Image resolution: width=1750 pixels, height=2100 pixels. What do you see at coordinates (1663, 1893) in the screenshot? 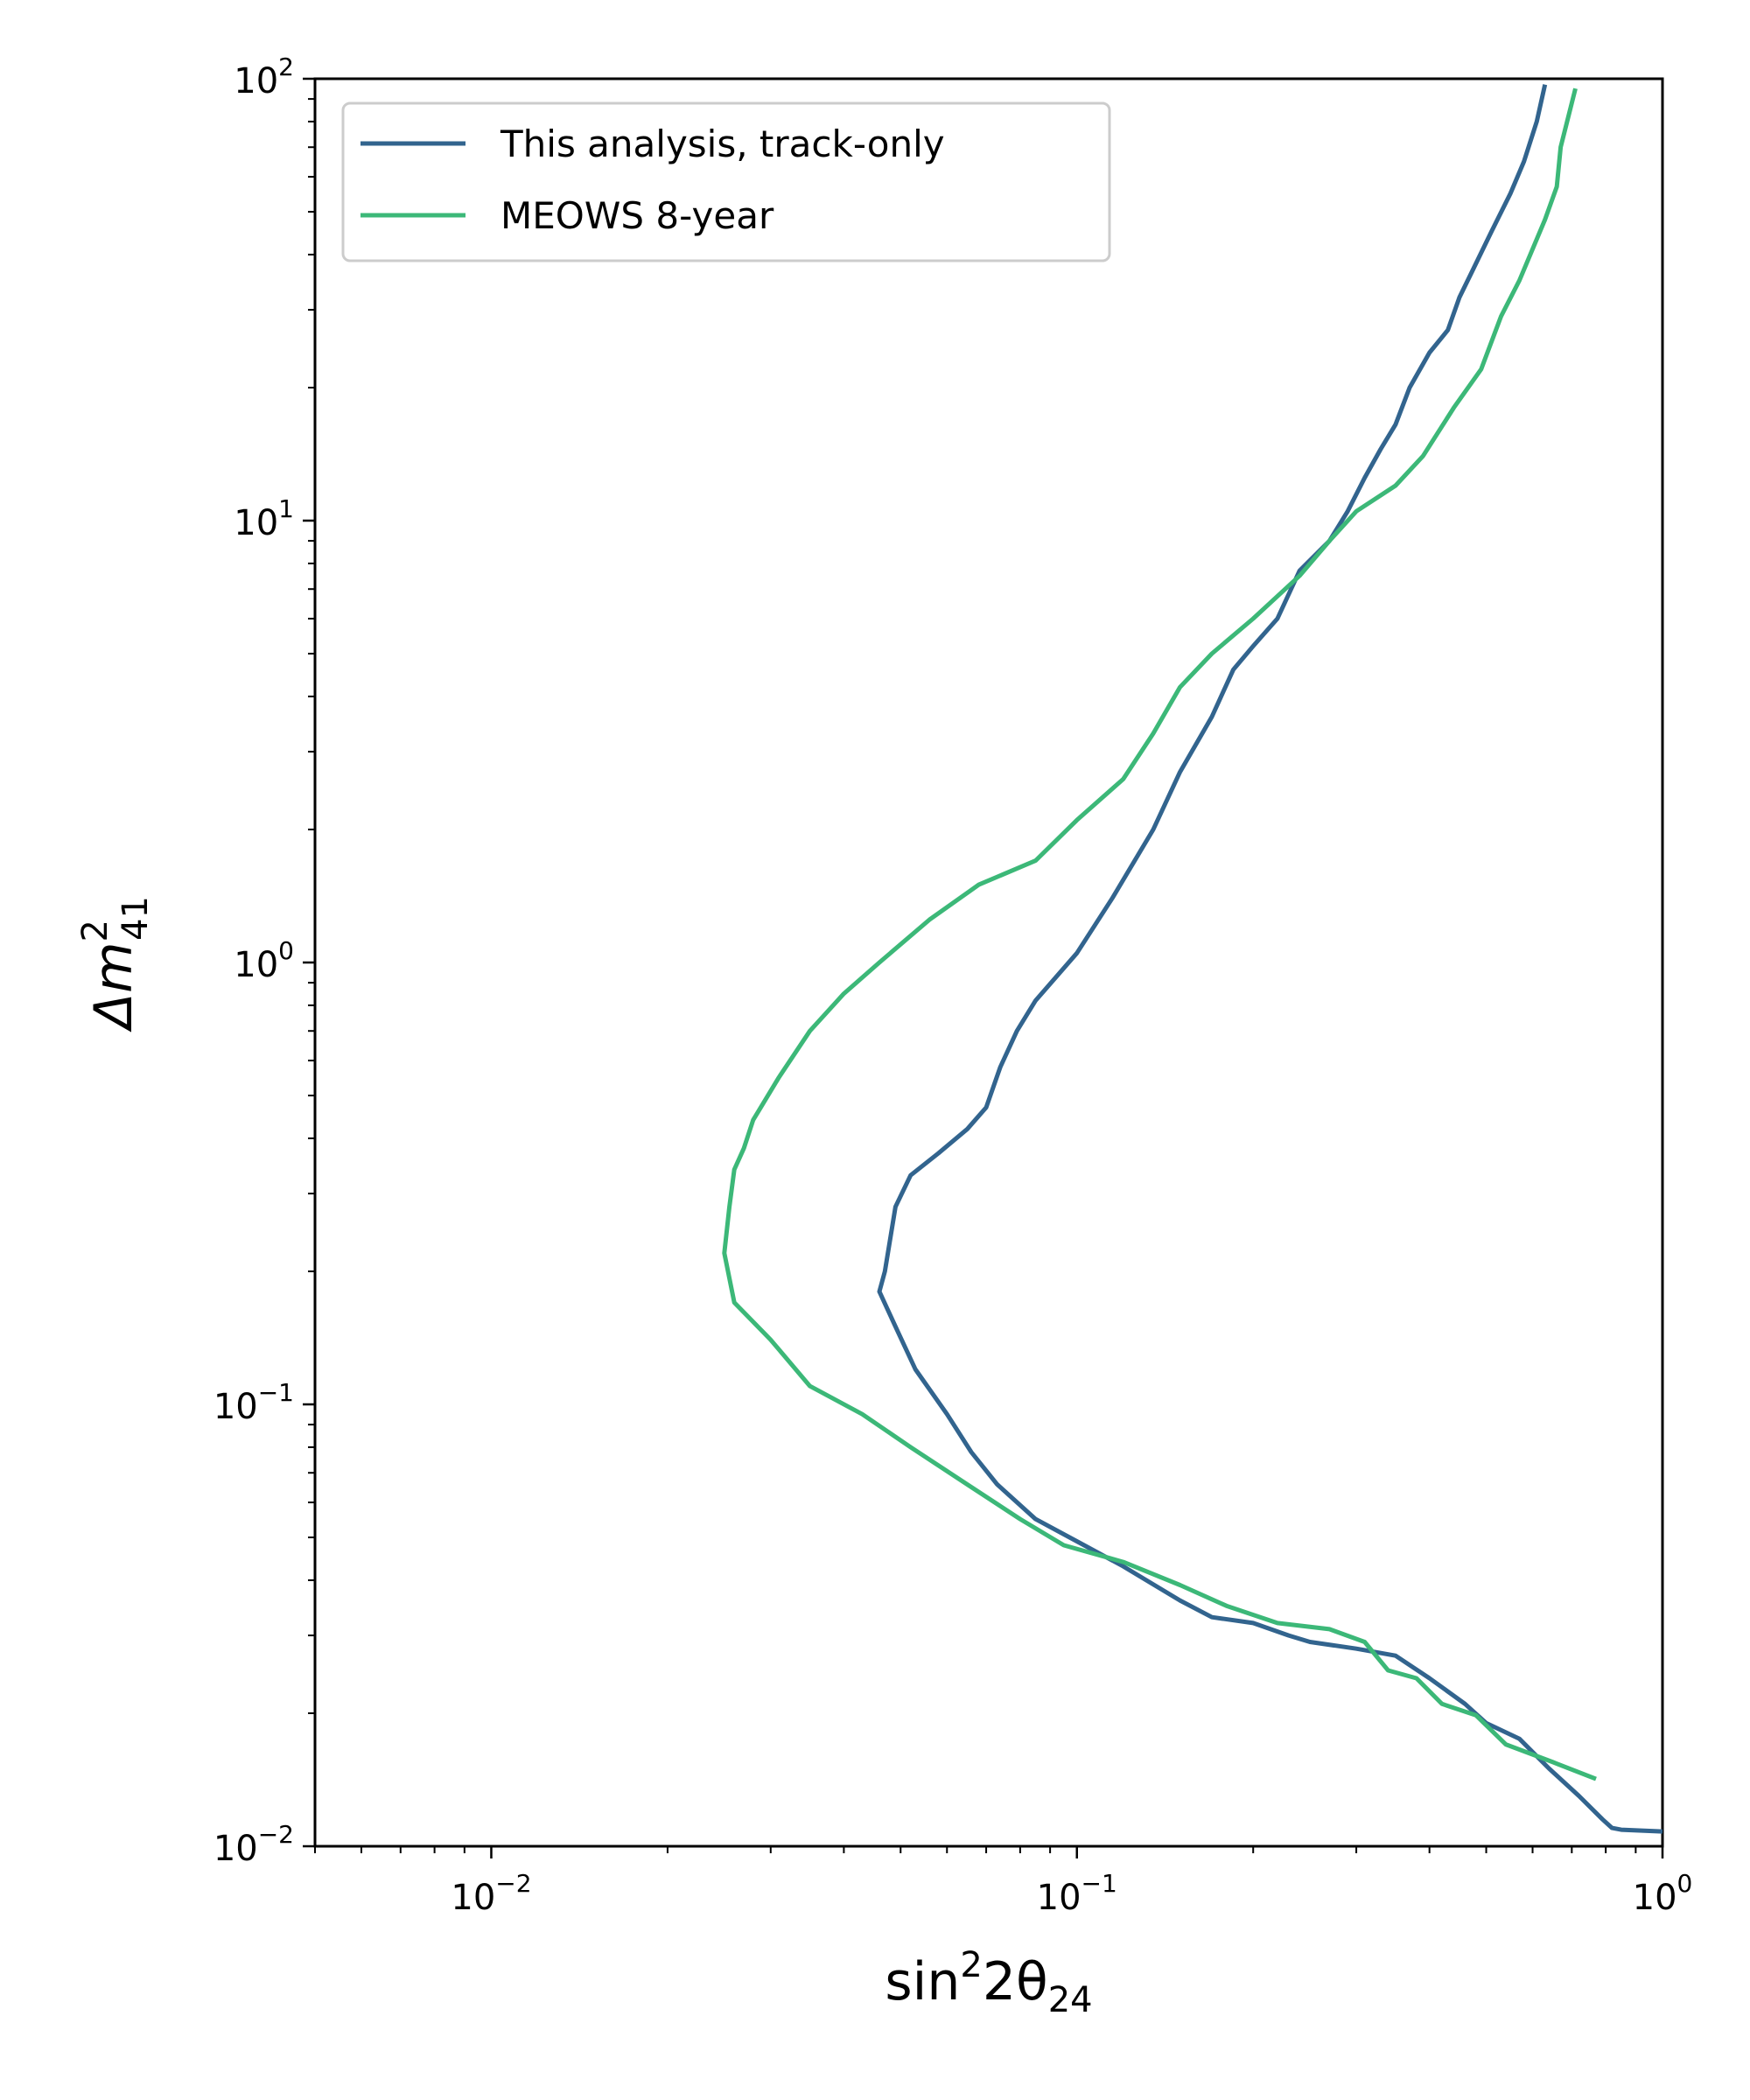
I see `x-tick-label: 10⁰` at bounding box center [1663, 1893].